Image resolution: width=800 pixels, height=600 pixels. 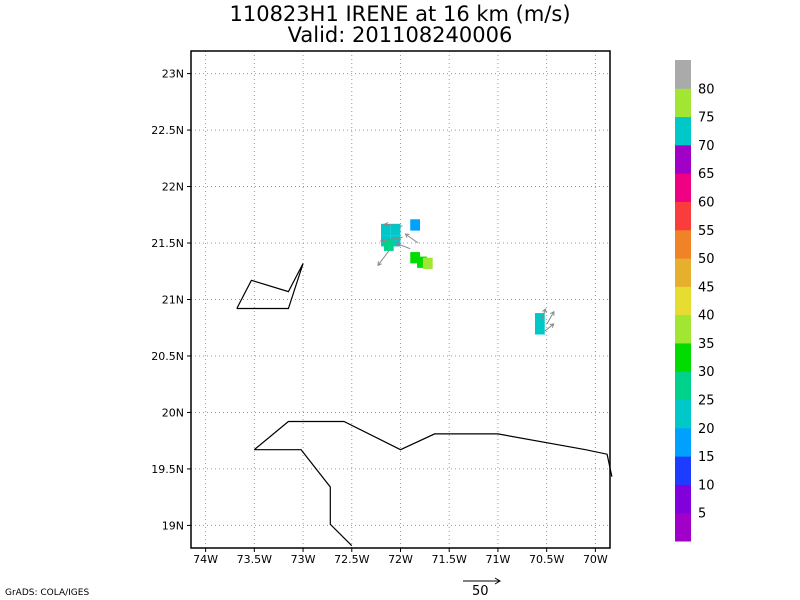 I want to click on reference-vector-label: 50, so click(x=480, y=591).